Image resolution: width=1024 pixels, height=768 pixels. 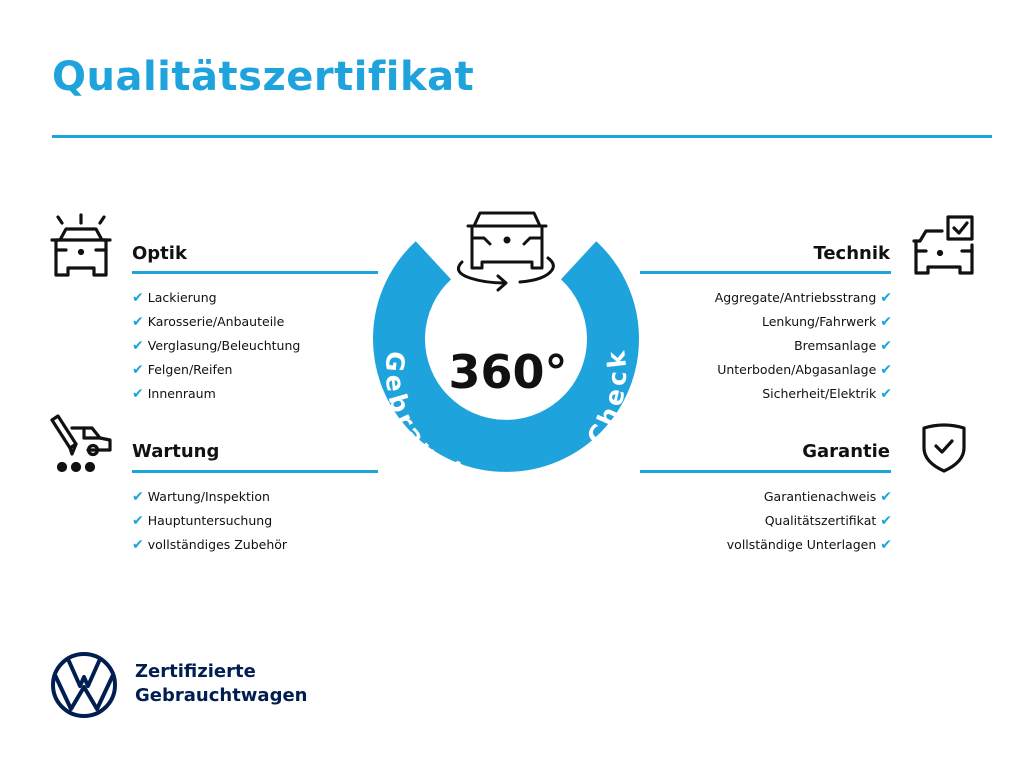 What do you see at coordinates (851, 253) in the screenshot?
I see `technik-heading: Technik` at bounding box center [851, 253].